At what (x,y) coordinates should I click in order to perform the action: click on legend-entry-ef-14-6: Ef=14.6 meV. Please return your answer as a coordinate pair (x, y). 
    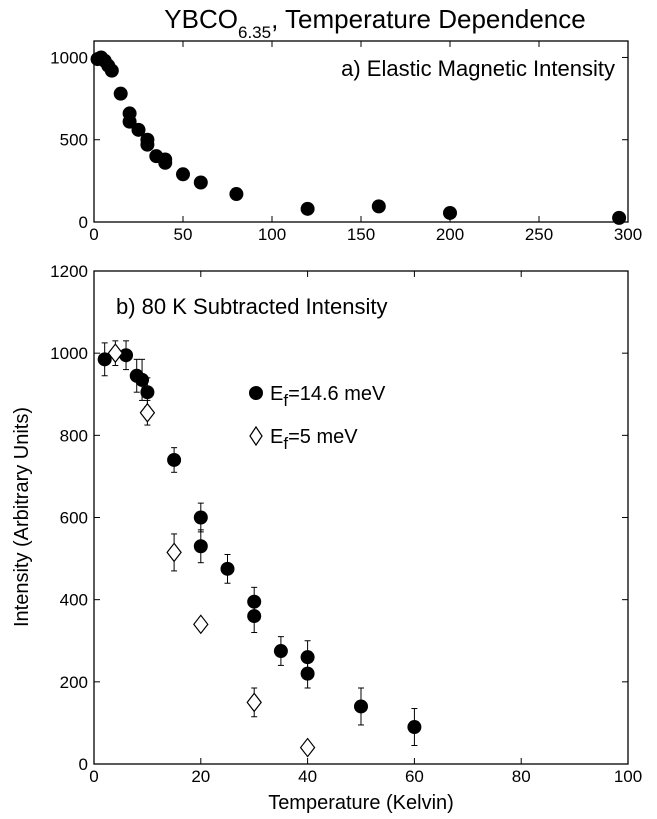
    Looking at the image, I should click on (328, 396).